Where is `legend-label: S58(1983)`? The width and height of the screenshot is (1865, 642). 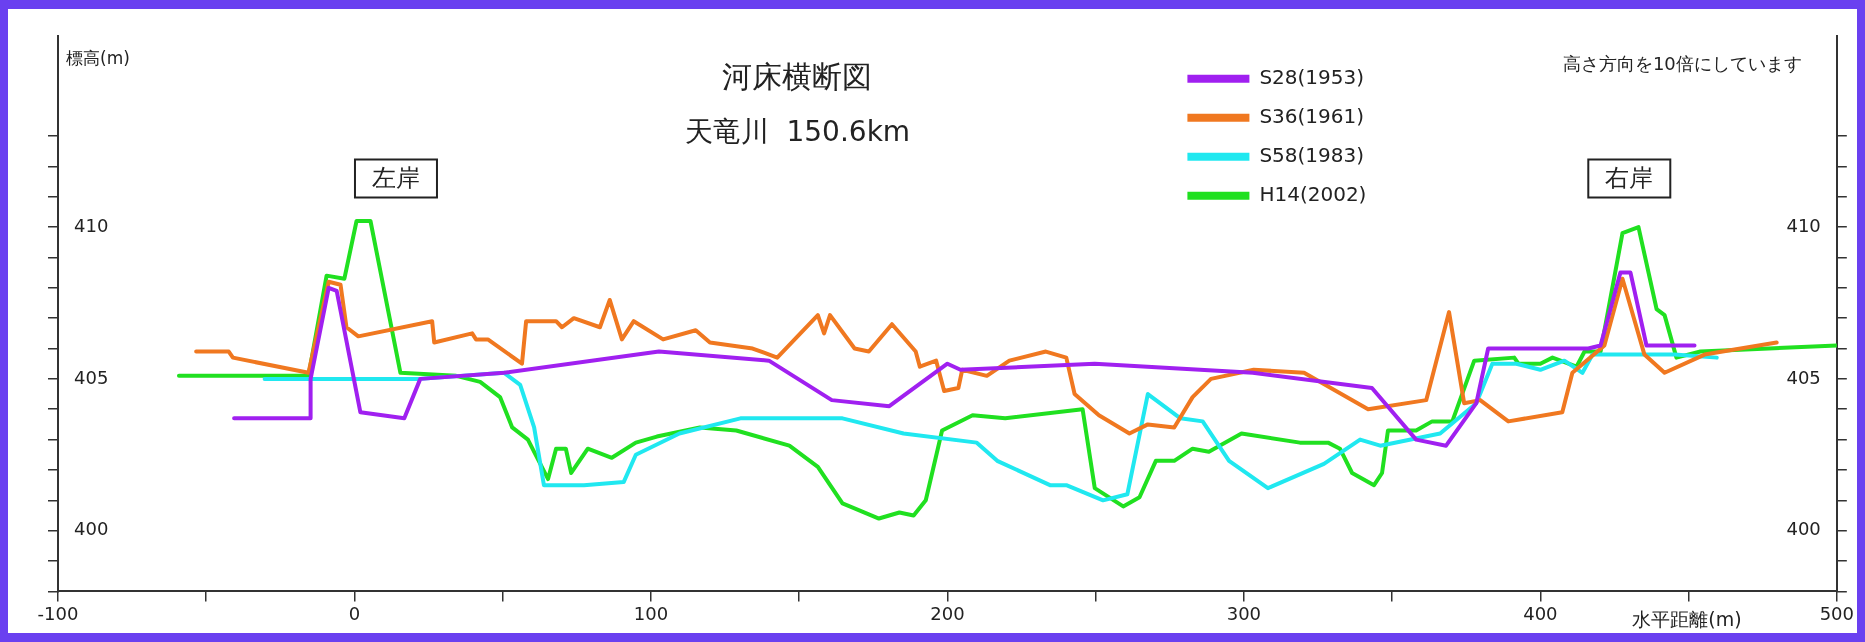 legend-label: S58(1983) is located at coordinates (1312, 155).